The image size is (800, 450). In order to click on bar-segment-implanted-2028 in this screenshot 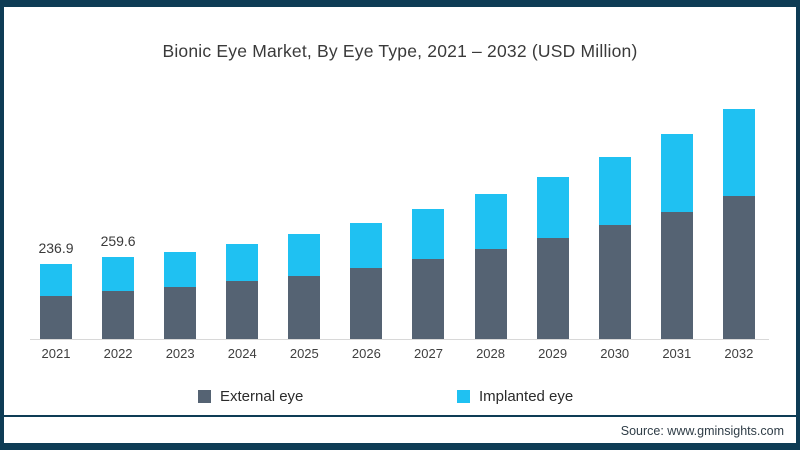, I will do `click(490, 221)`.